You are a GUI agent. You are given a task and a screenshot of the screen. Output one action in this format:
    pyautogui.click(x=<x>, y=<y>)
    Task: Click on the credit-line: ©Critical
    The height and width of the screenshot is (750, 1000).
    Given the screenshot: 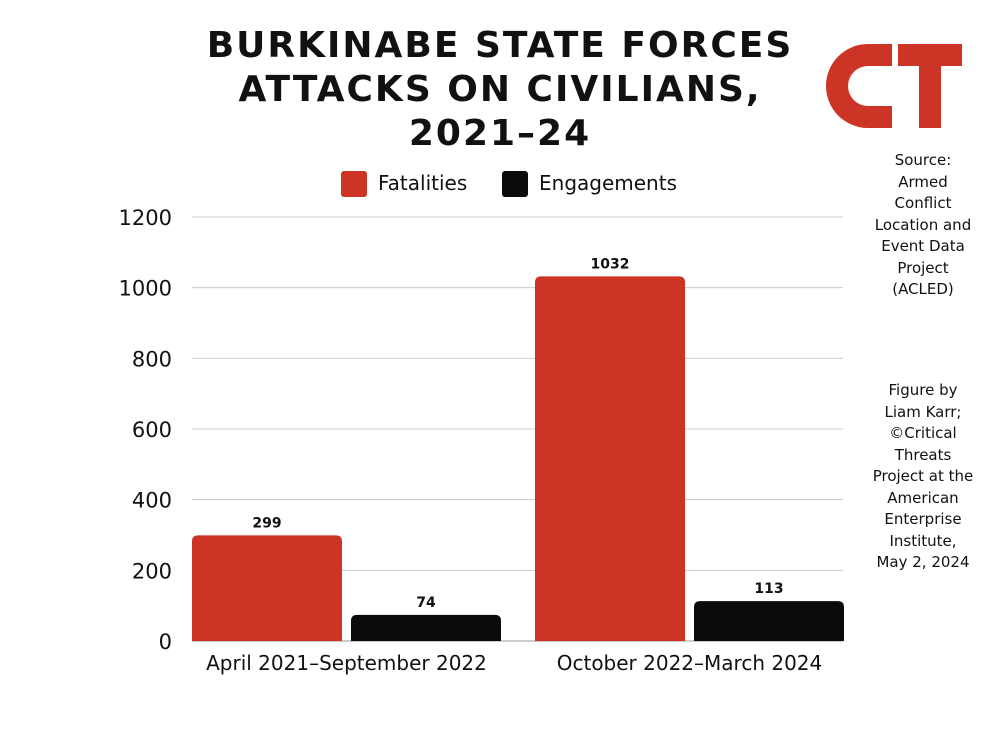 What is the action you would take?
    pyautogui.click(x=923, y=433)
    